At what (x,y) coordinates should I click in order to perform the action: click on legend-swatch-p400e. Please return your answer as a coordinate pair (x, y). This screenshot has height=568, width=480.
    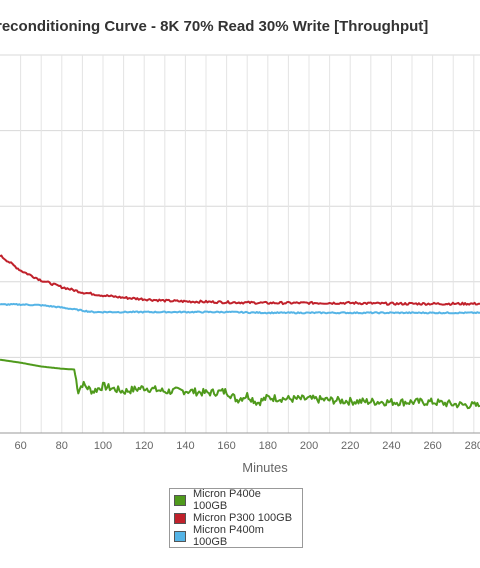
    Looking at the image, I should click on (180, 500).